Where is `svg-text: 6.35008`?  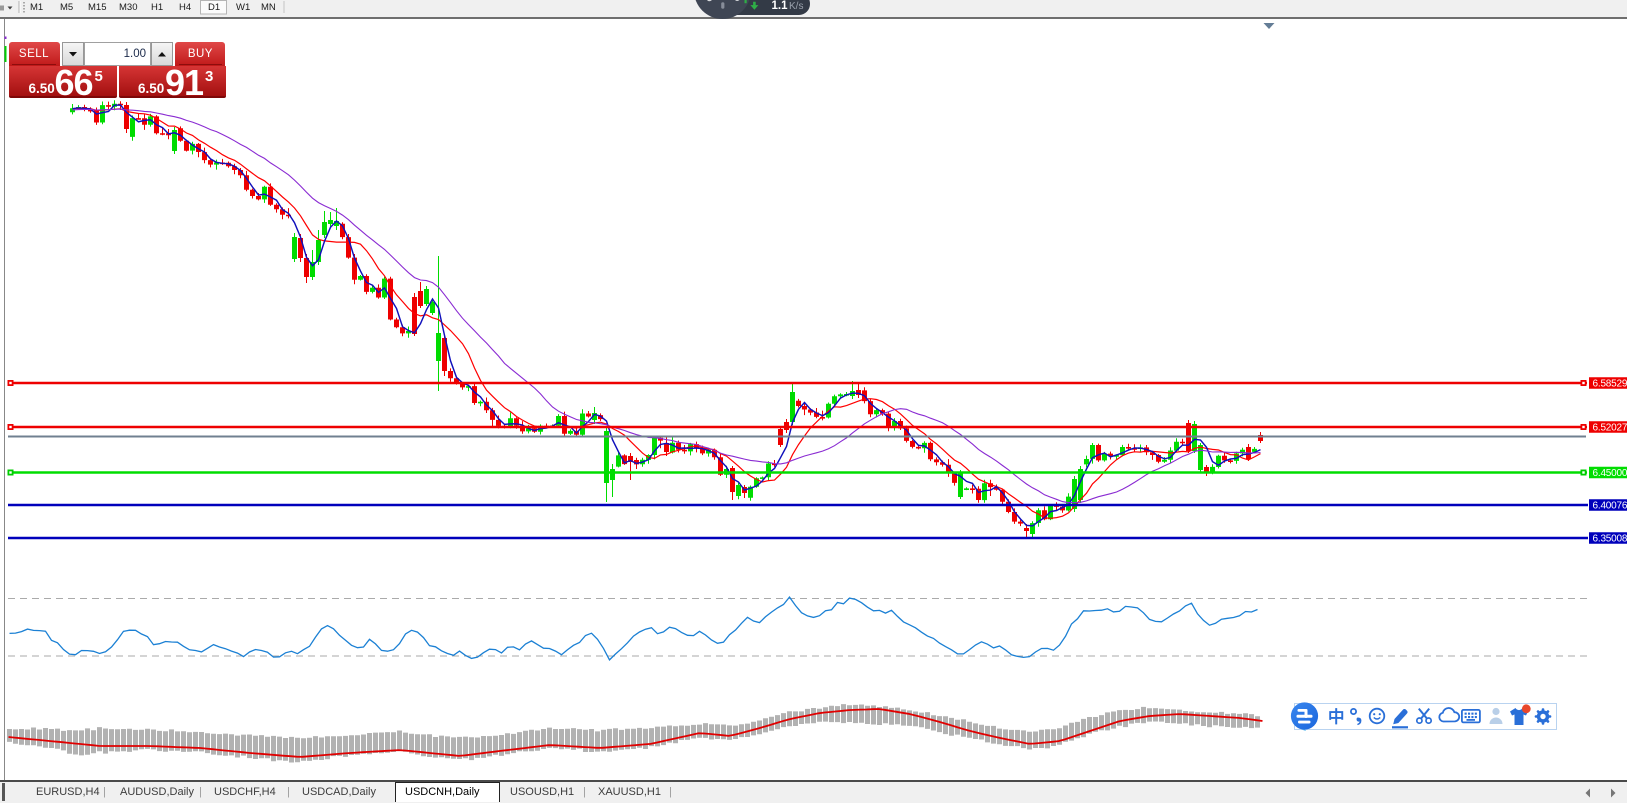 svg-text: 6.35008 is located at coordinates (1610, 539).